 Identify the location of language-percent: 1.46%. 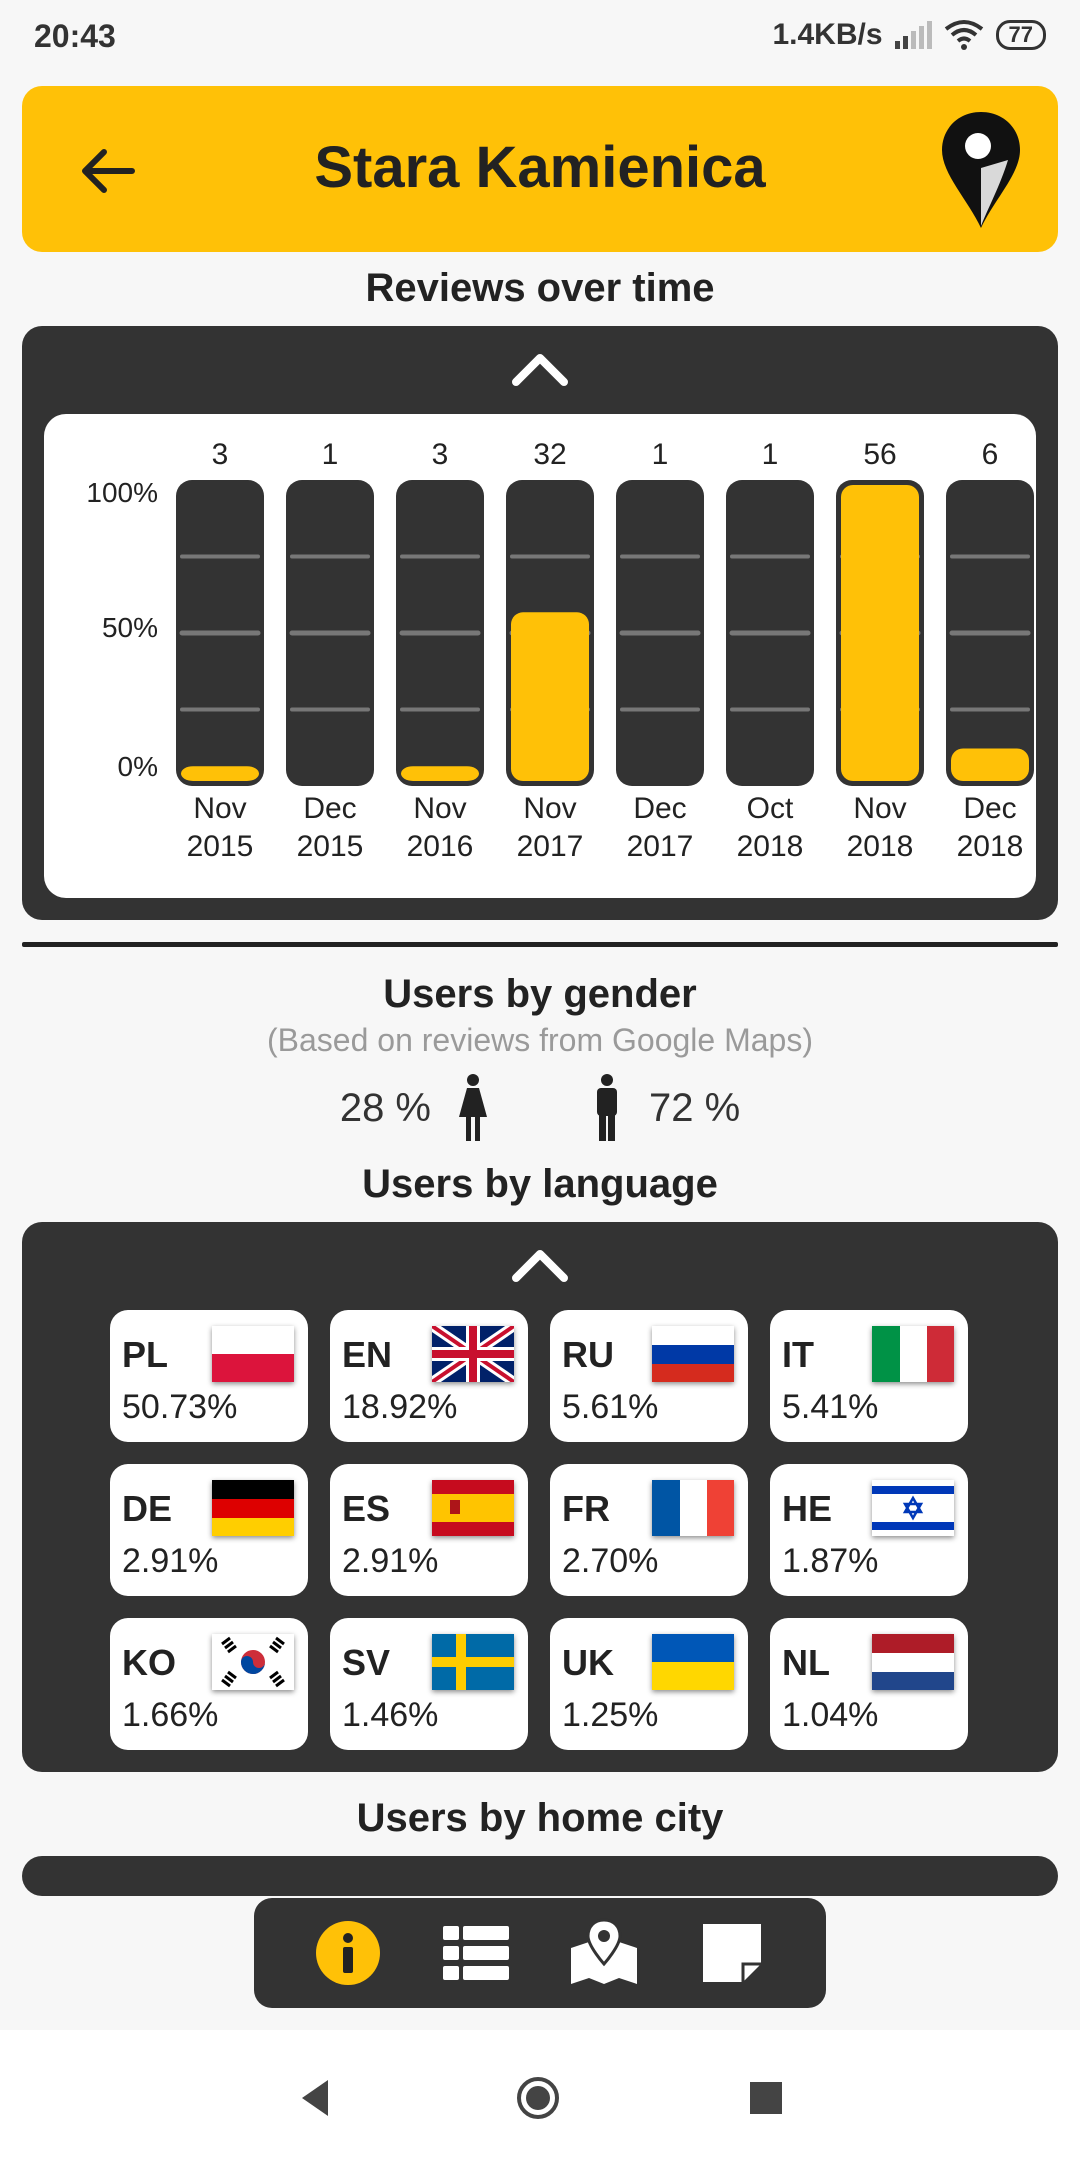
(390, 1715).